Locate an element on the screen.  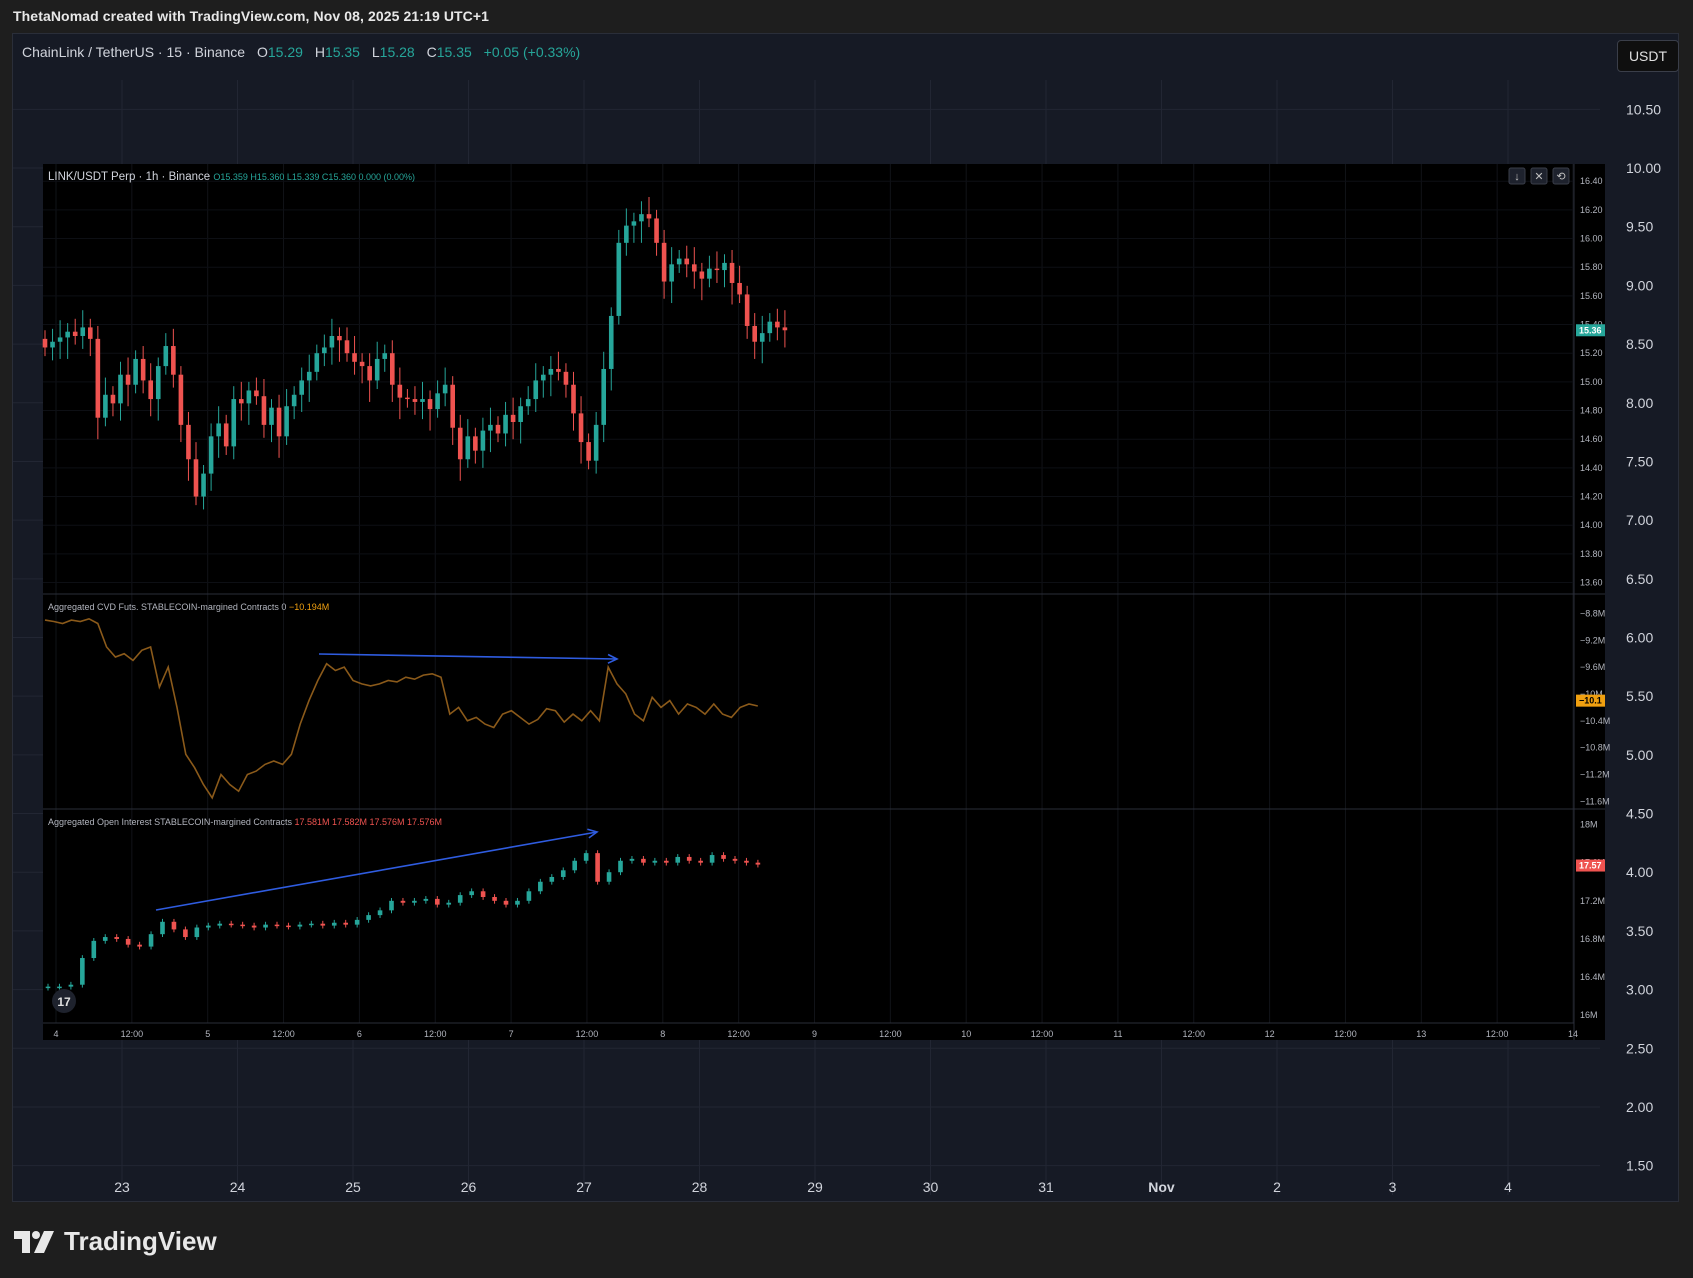
high-label: H is located at coordinates (319, 52).